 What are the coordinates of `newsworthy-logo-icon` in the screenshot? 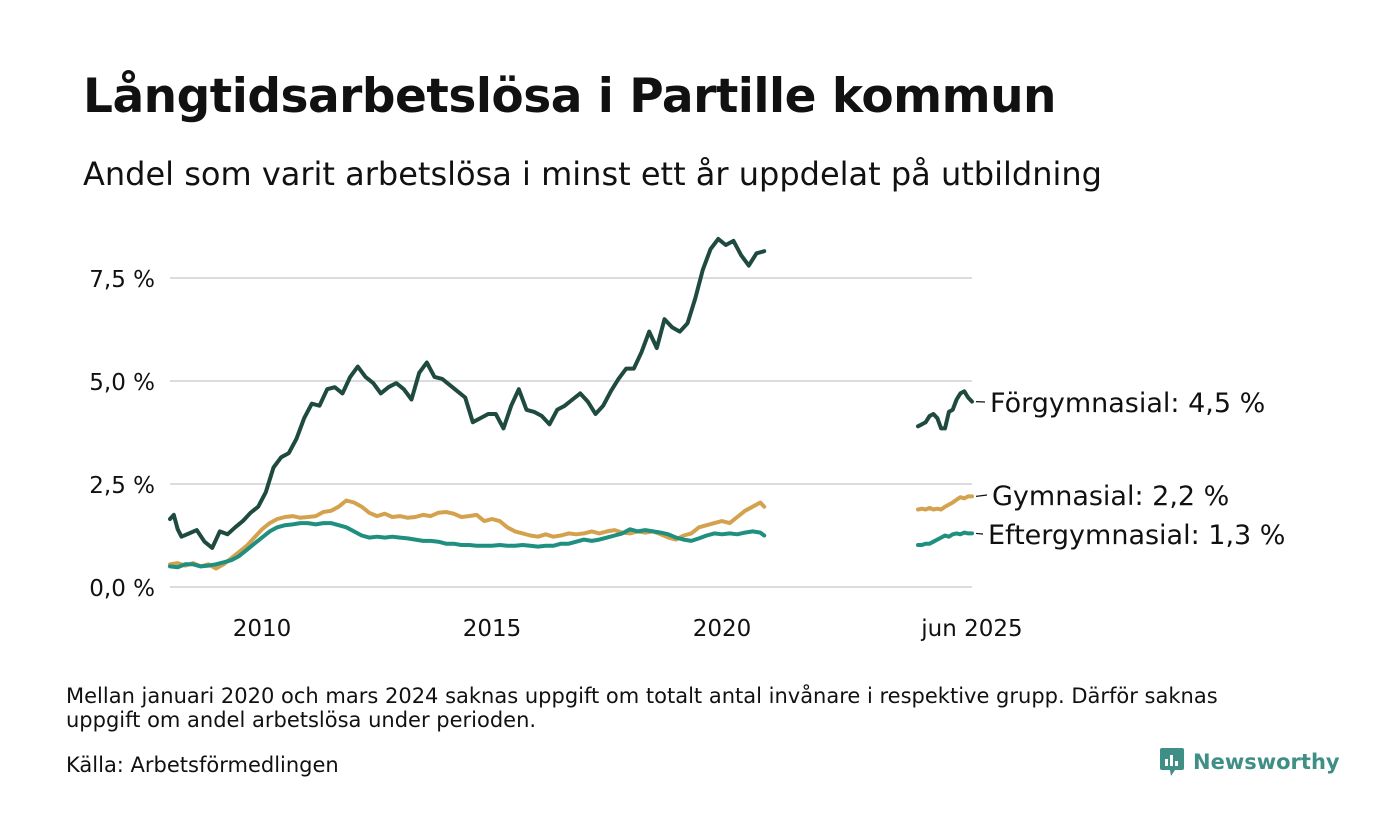 It's located at (1172, 762).